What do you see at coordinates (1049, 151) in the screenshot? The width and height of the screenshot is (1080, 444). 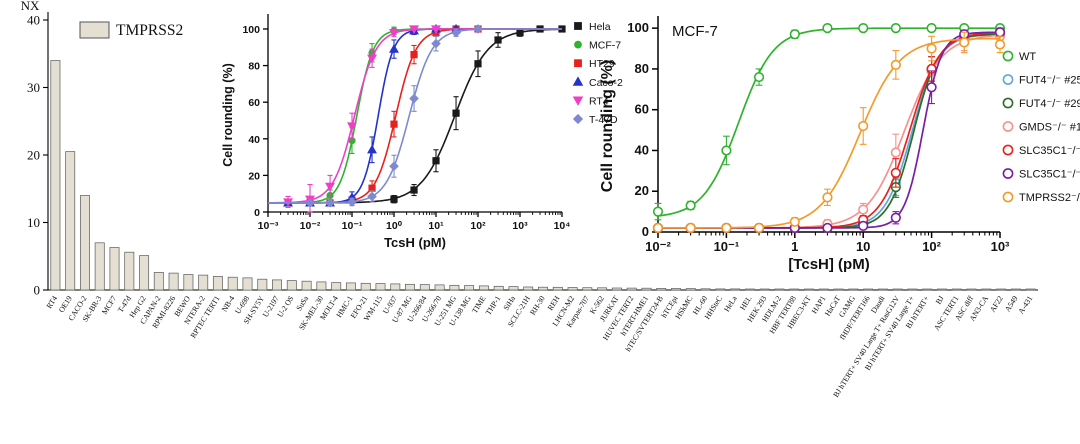 I see `legend-label: SLC35C1⁻/⁻ #2` at bounding box center [1049, 151].